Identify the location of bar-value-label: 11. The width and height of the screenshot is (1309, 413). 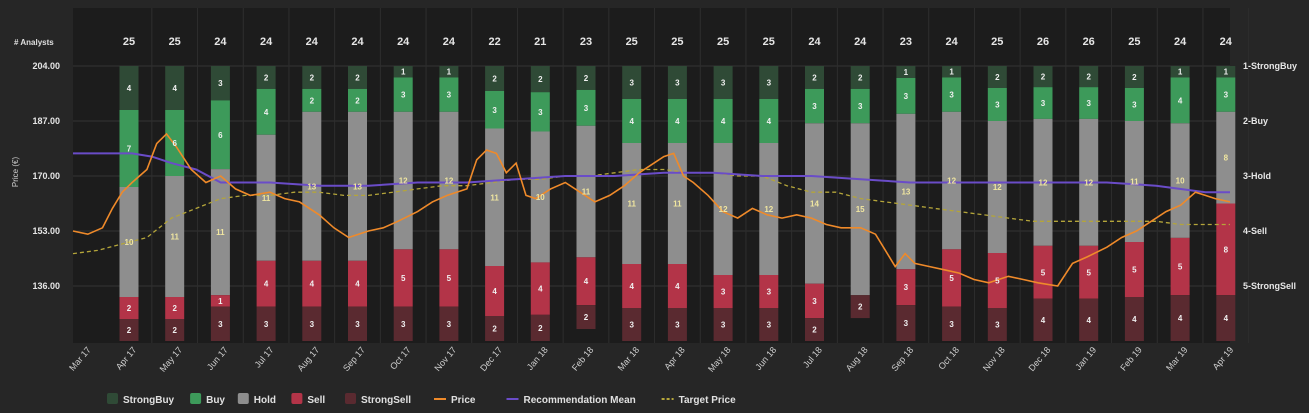
(586, 192).